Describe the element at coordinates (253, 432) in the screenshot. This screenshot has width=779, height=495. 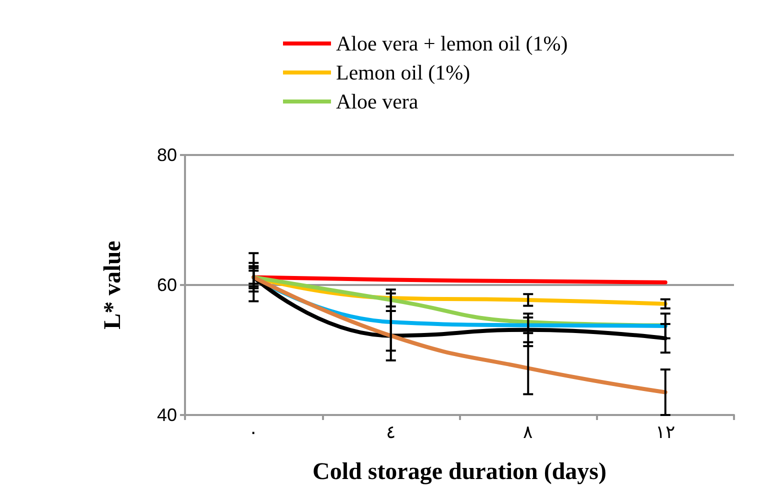
I see `x-tick-label: ٠` at that location.